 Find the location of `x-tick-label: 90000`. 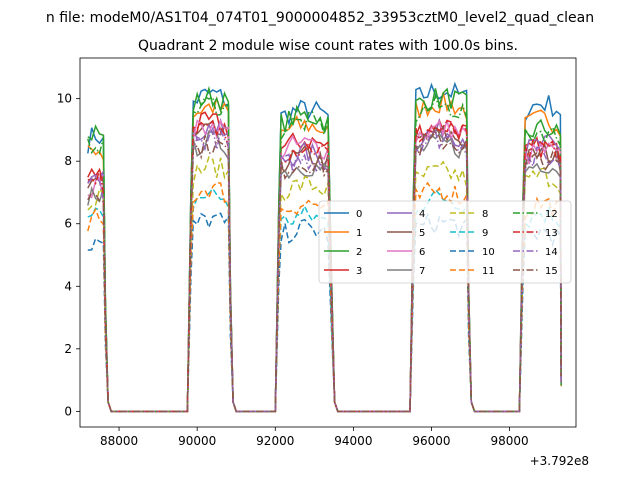

x-tick-label: 90000 is located at coordinates (197, 441).